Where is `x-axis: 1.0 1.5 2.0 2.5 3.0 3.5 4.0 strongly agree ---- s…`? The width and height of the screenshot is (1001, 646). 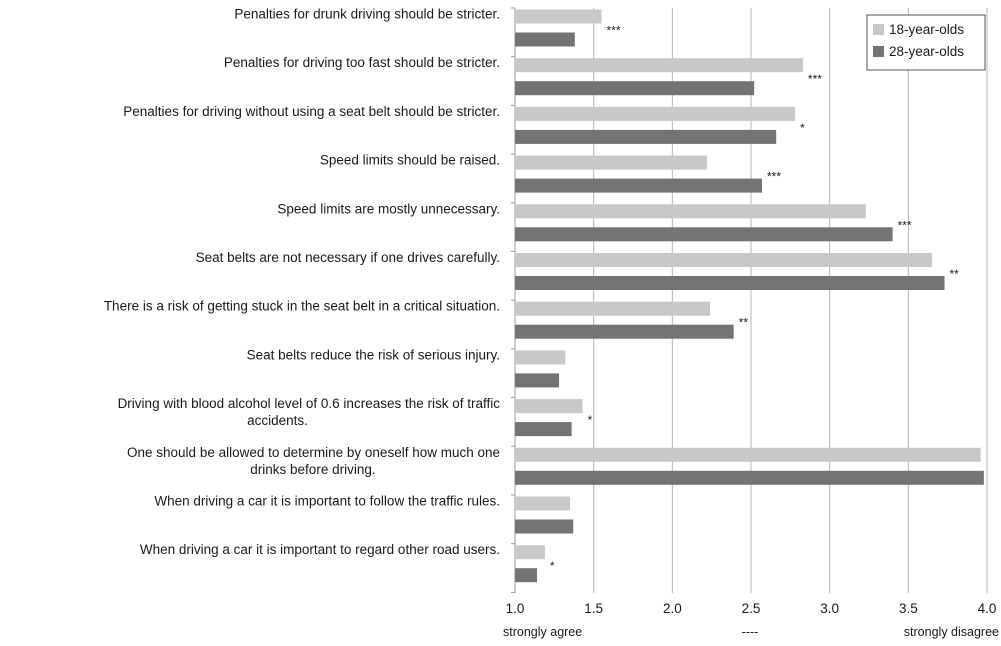 x-axis: 1.0 1.5 2.0 2.5 3.0 3.5 4.0 strongly agree ---- s… is located at coordinates (751, 620).